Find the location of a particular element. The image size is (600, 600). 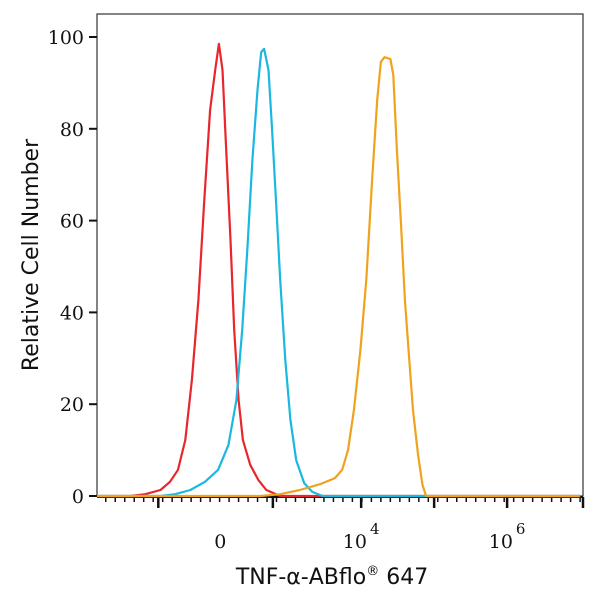

x-tick-label: 10⁴ is located at coordinates (361, 536).